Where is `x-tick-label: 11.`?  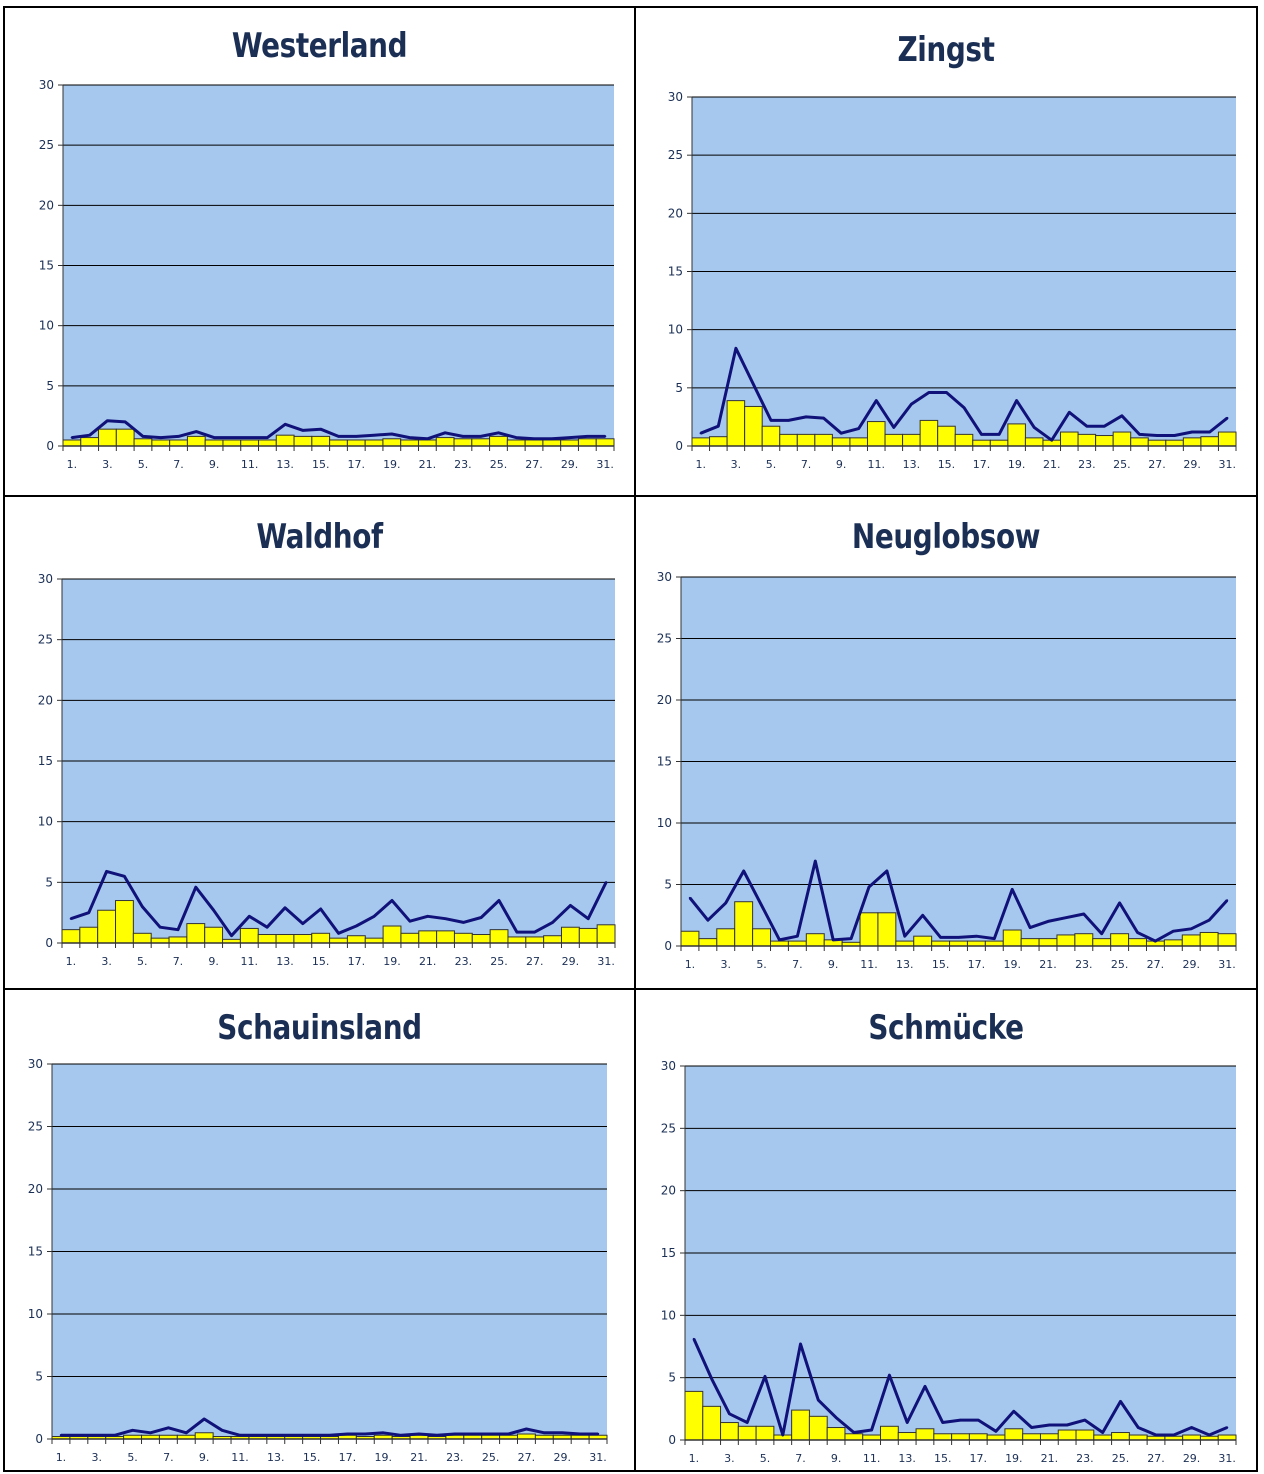
x-tick-label: 11. is located at coordinates (250, 961).